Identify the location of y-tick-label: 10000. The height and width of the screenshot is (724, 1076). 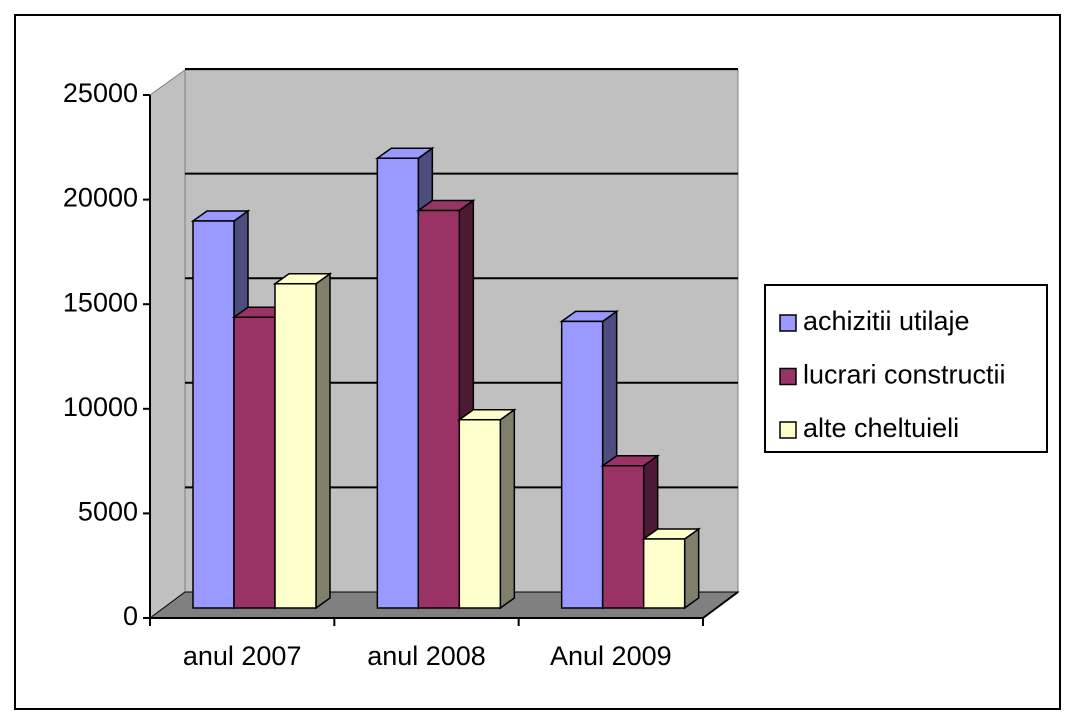
(100, 407).